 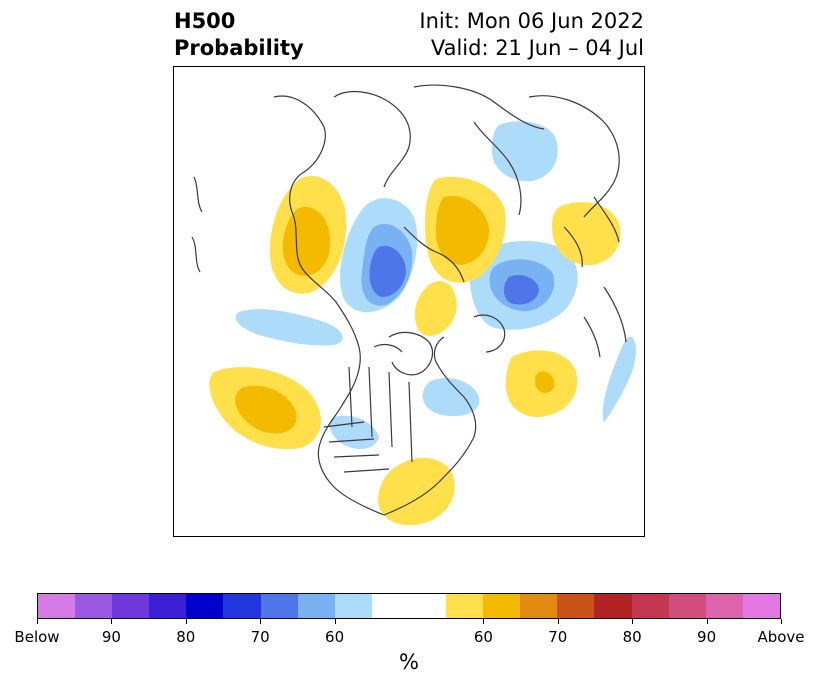 What do you see at coordinates (454, 275) in the screenshot?
I see `below-normal-80-areas` at bounding box center [454, 275].